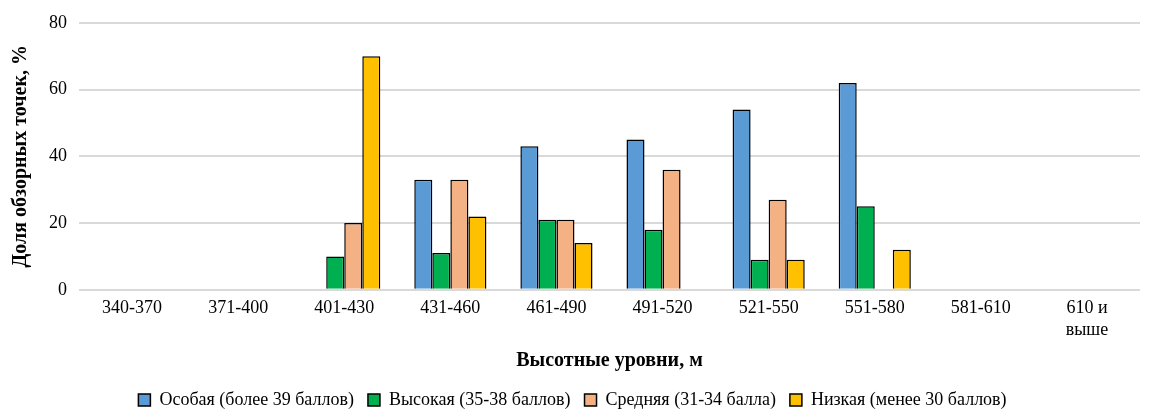 This screenshot has width=1155, height=419. I want to click on x-tick-label: 521-550, so click(768, 307).